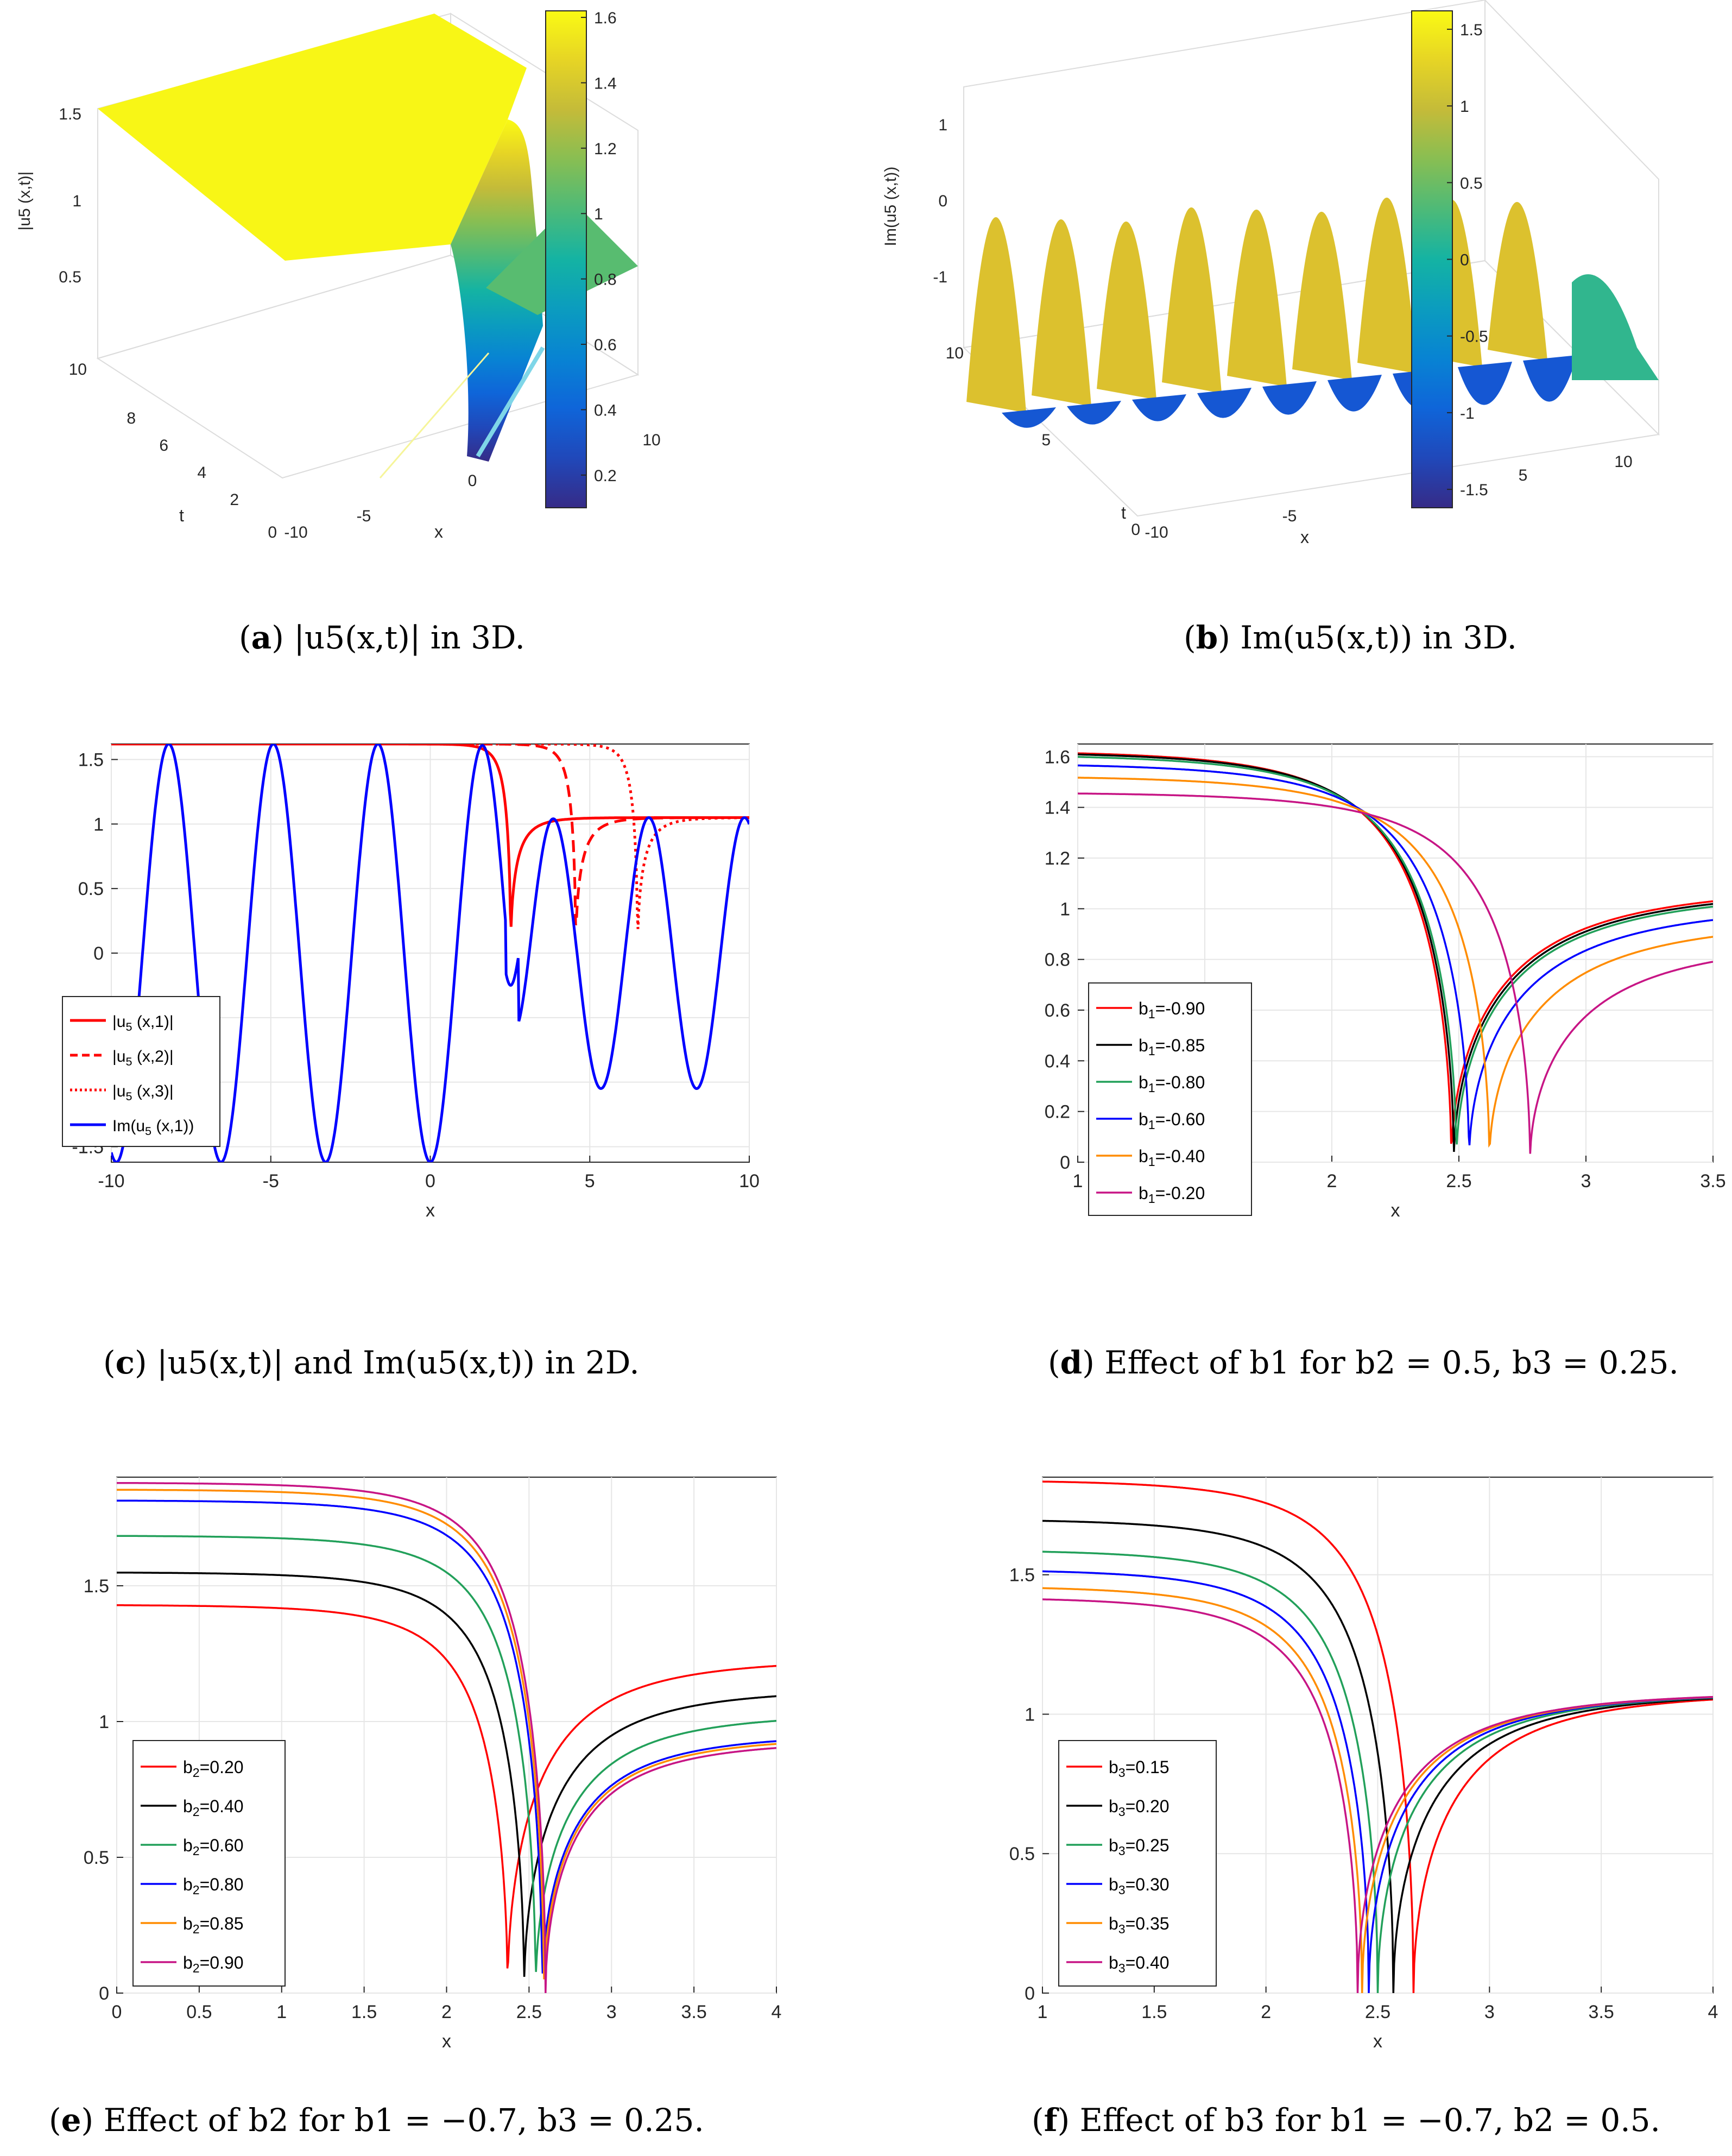  Describe the element at coordinates (214, 1847) in the screenshot. I see `legend-label: b2=0.60` at that location.